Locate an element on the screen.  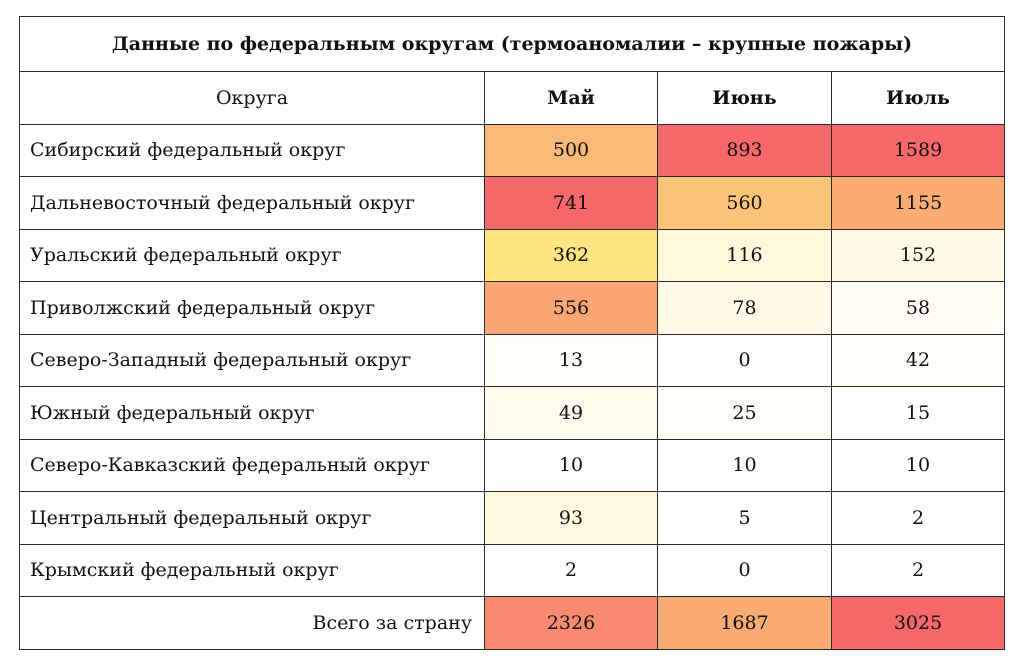
value-cell: 15 is located at coordinates (918, 413).